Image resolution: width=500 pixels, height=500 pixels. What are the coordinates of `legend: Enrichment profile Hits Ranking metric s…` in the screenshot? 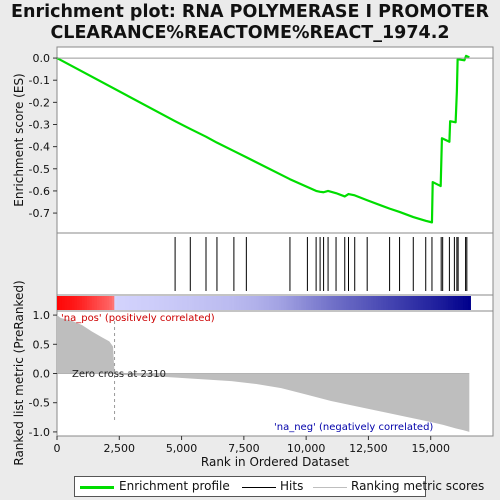 It's located at (279, 486).